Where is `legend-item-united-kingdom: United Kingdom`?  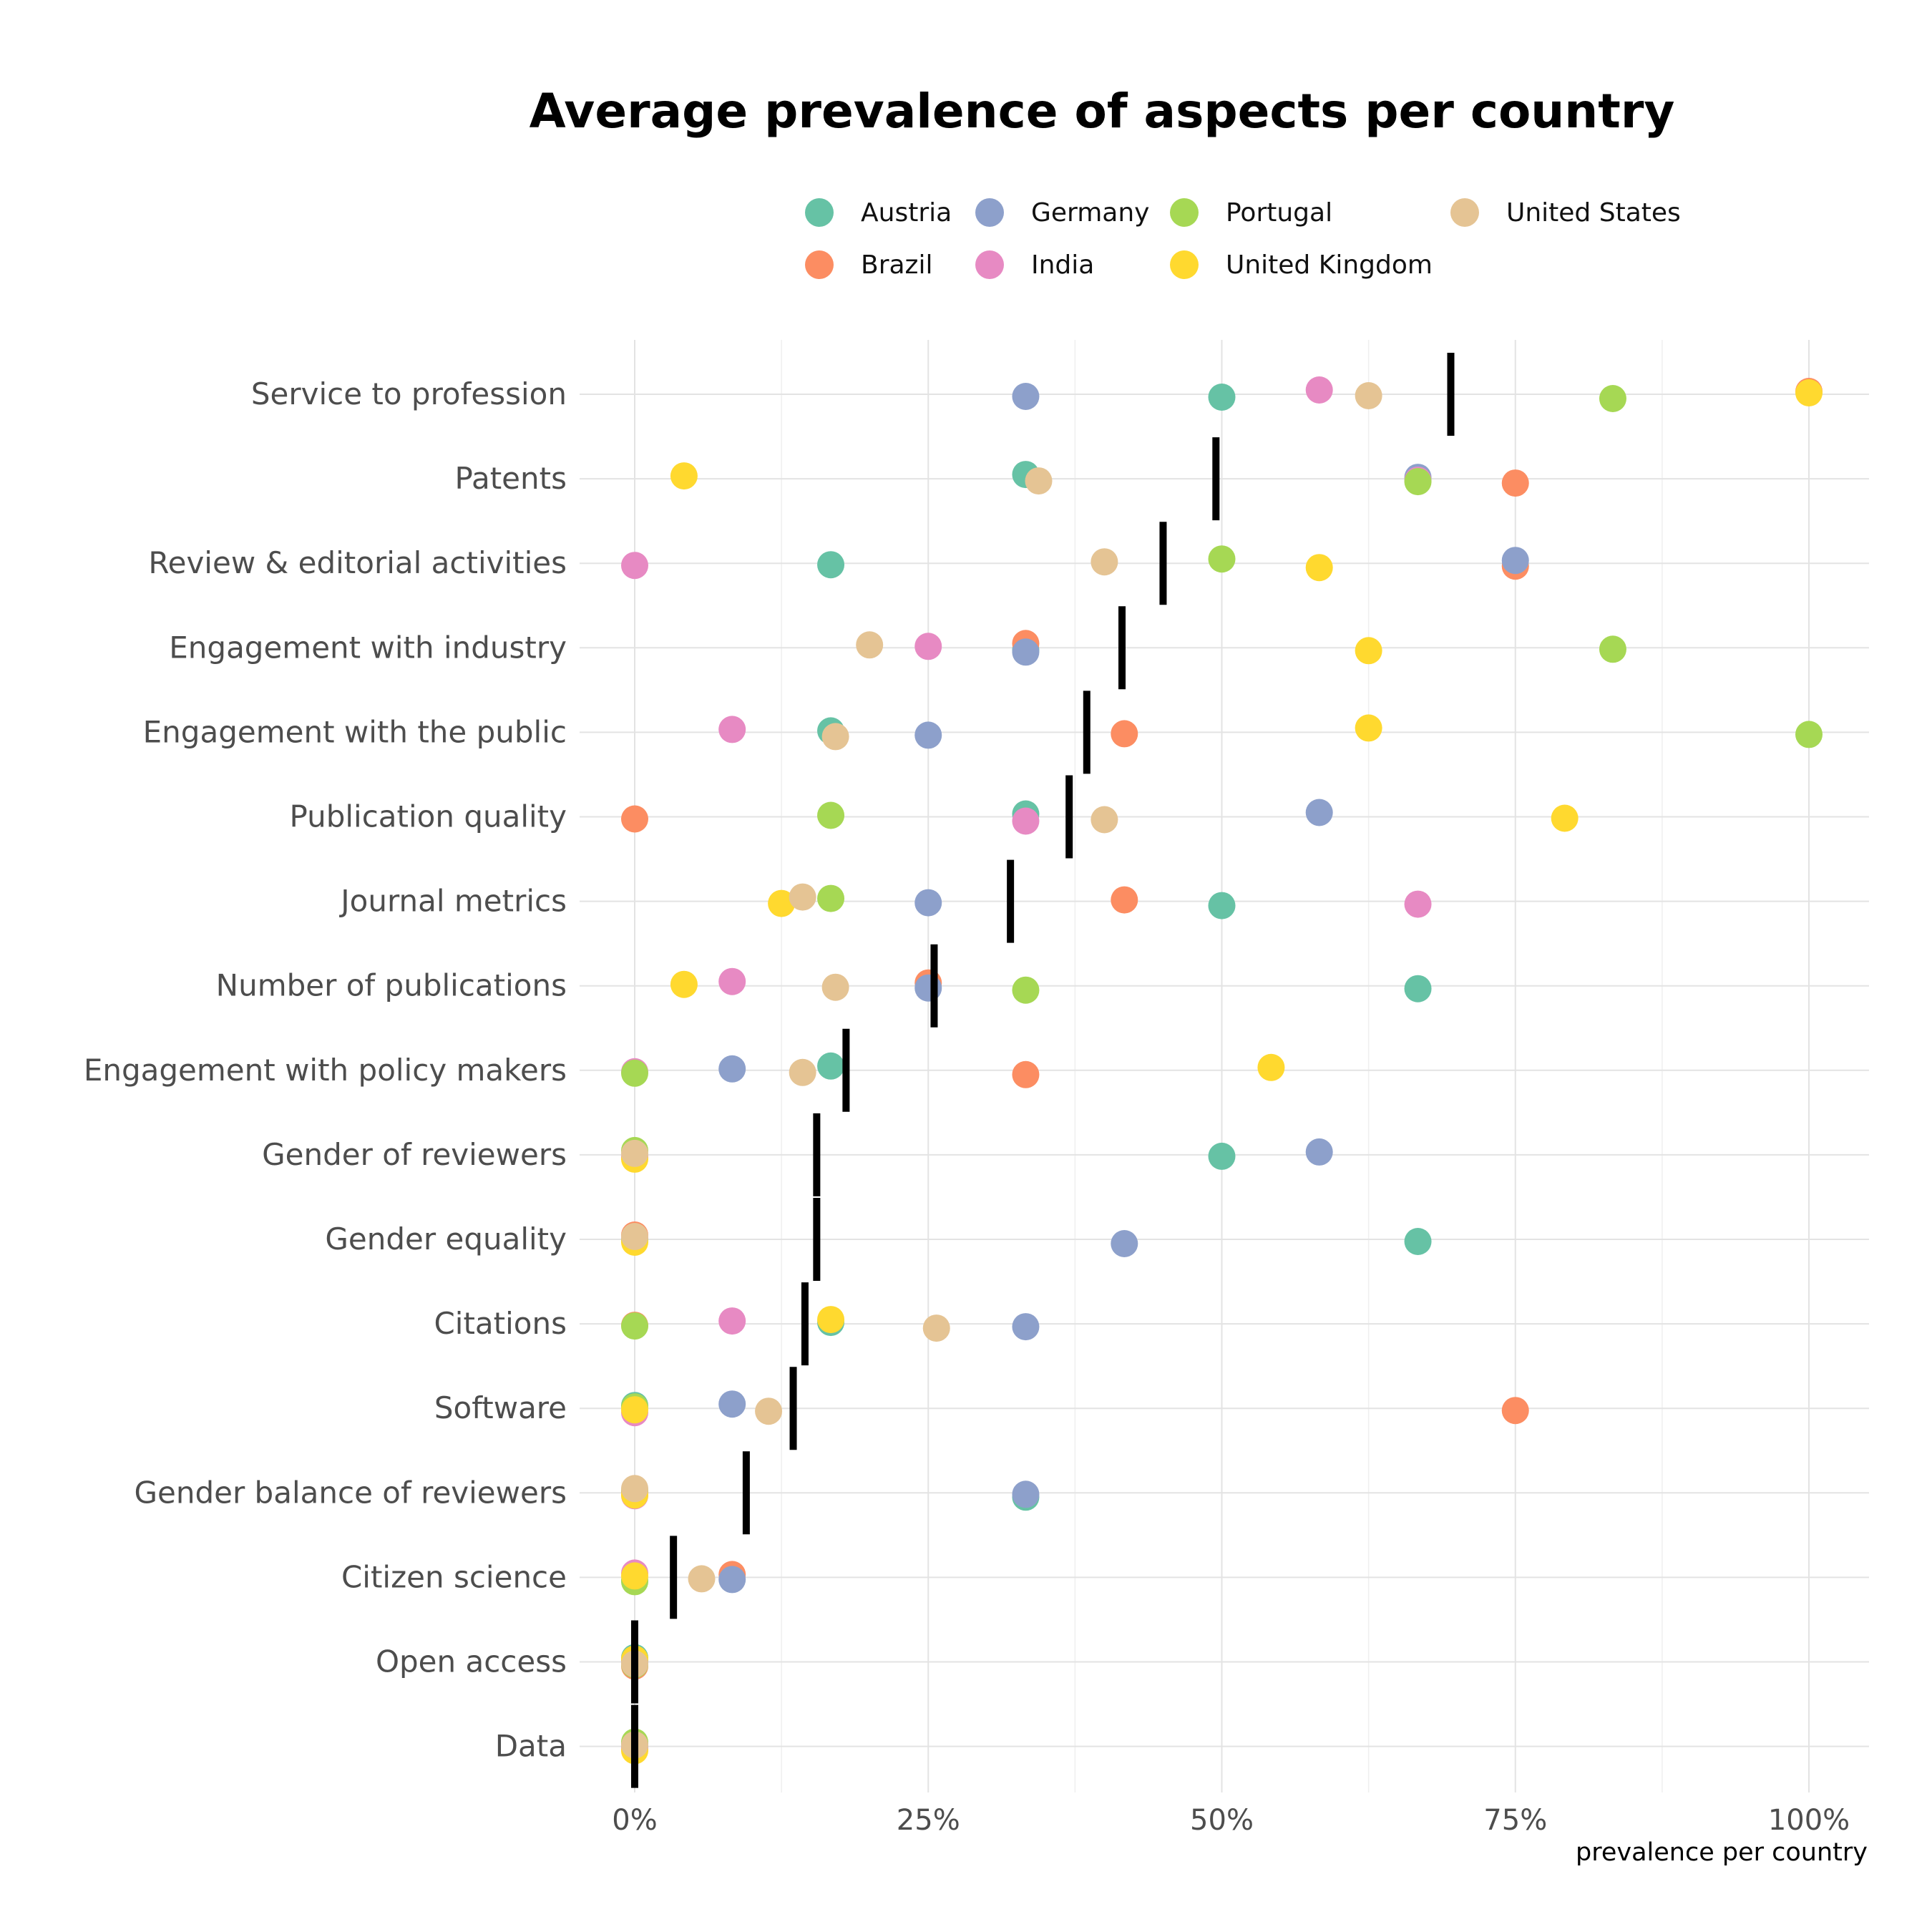 legend-item-united-kingdom: United Kingdom is located at coordinates (1301, 265).